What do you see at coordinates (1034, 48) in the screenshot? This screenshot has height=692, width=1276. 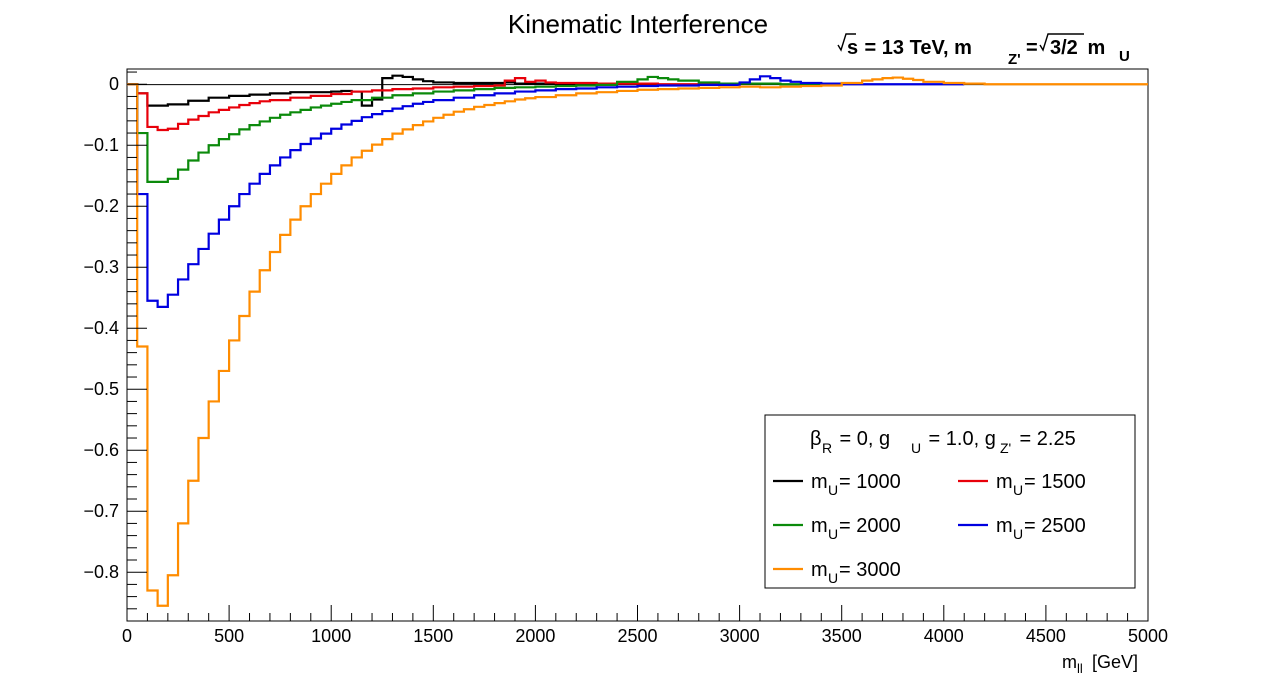 I see `subtitle-part2: =` at bounding box center [1034, 48].